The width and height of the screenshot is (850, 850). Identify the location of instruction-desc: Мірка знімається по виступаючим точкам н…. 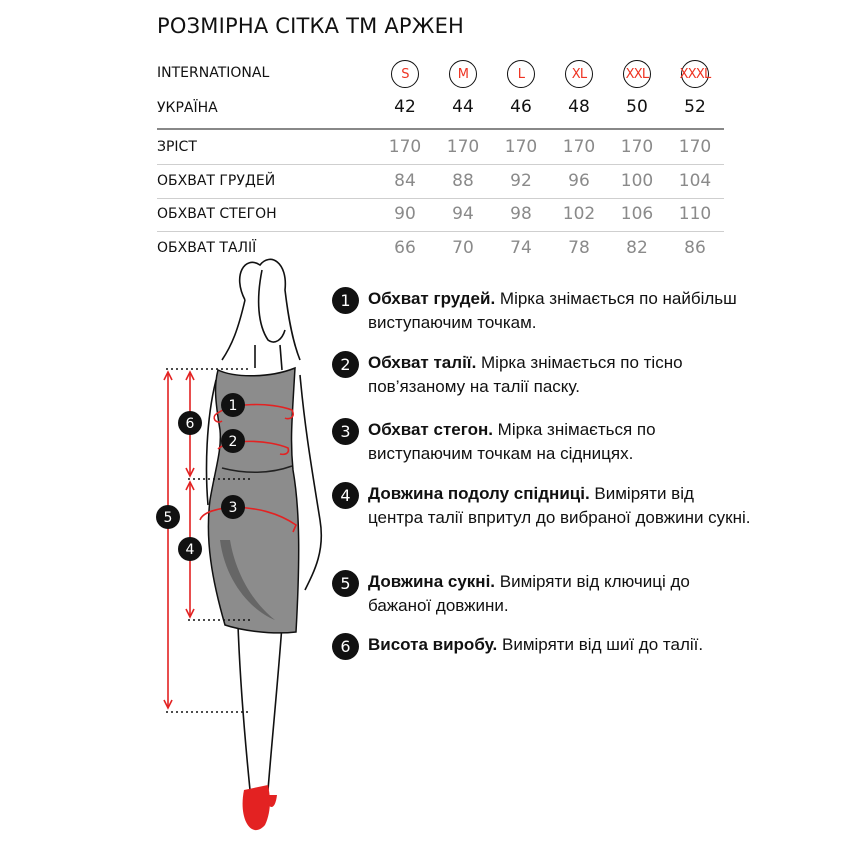
(512, 441).